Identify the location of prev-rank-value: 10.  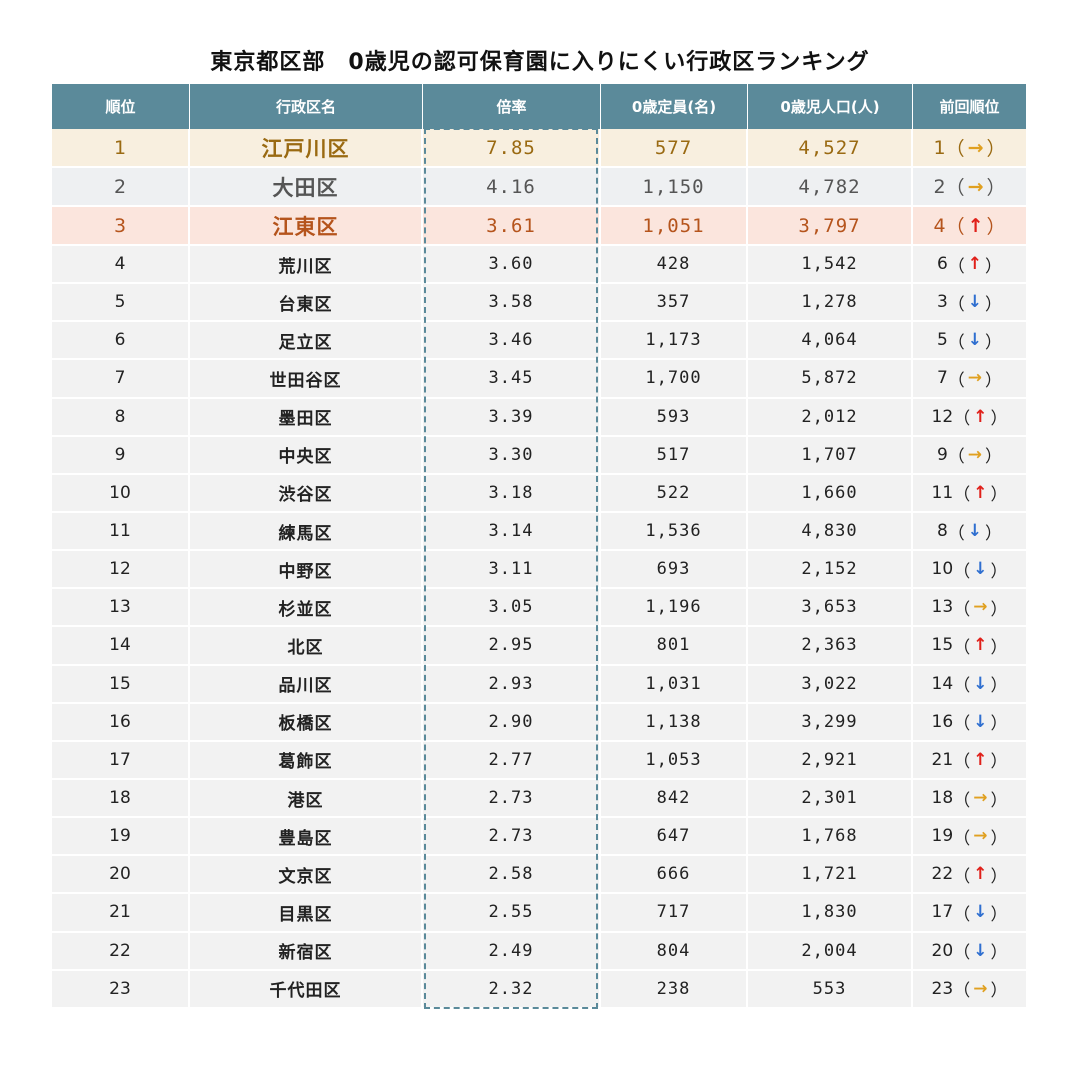
(942, 569).